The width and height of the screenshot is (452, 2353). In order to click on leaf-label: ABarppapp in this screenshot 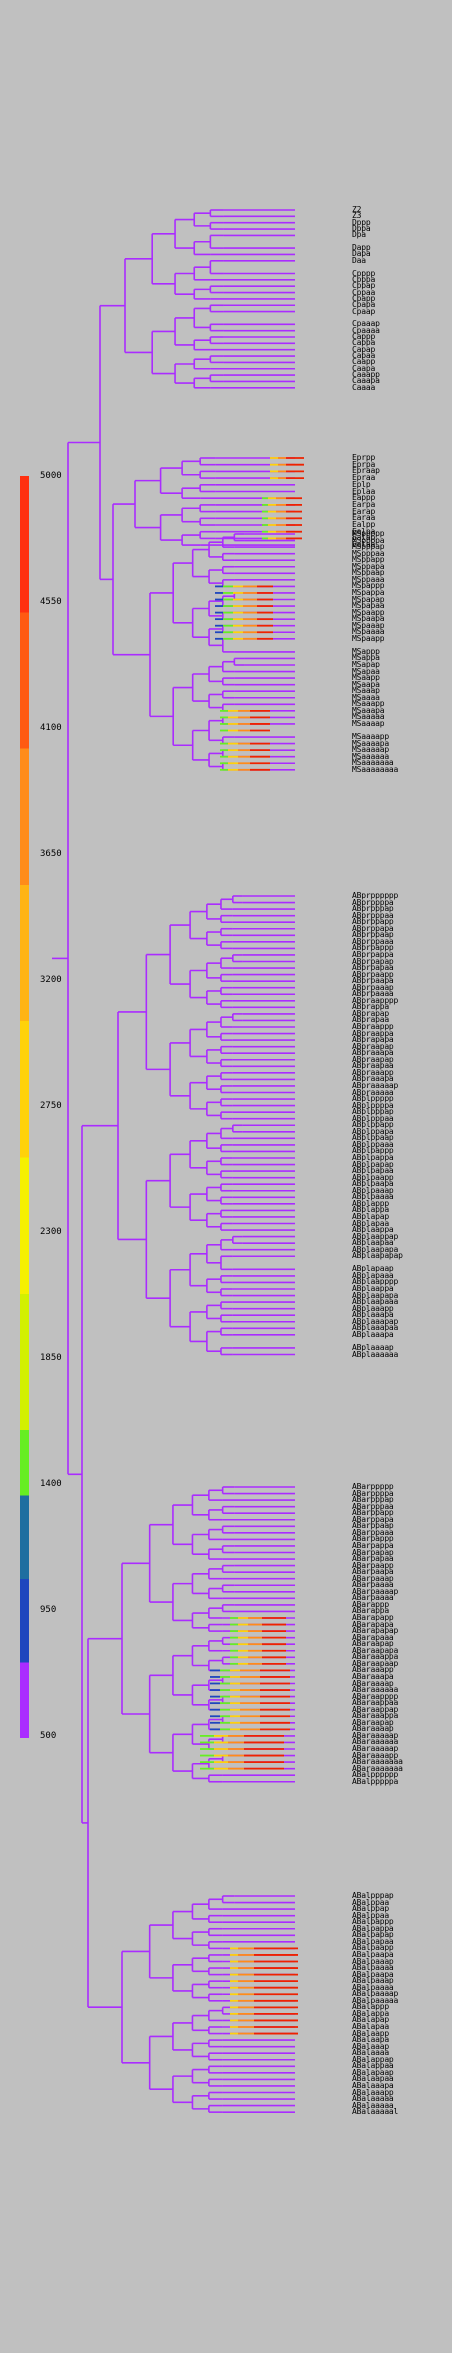, I will do `click(373, 1513)`.